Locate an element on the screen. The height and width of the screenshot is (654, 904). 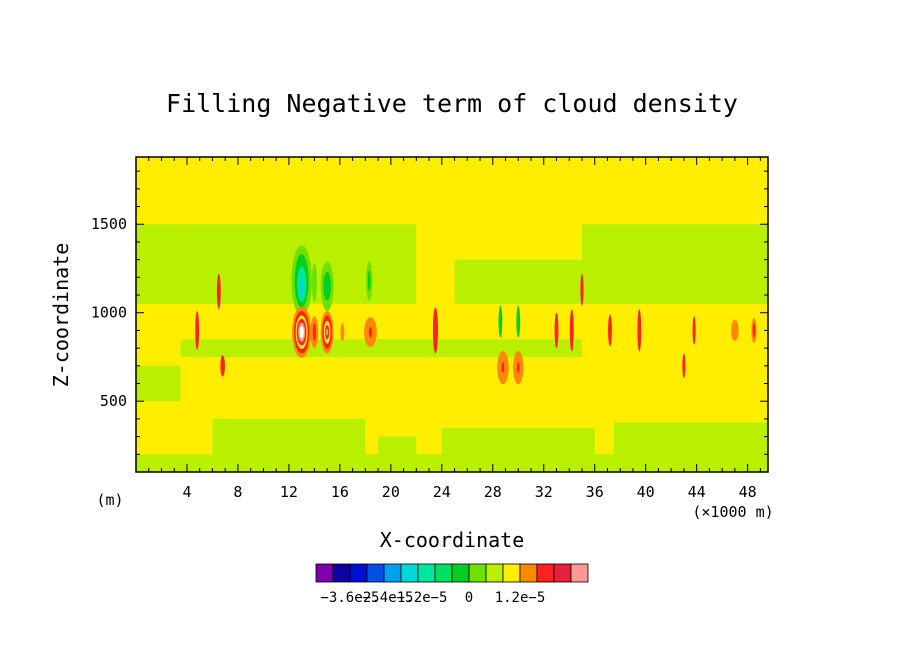
y-tick-label: 1000 is located at coordinates (109, 313).